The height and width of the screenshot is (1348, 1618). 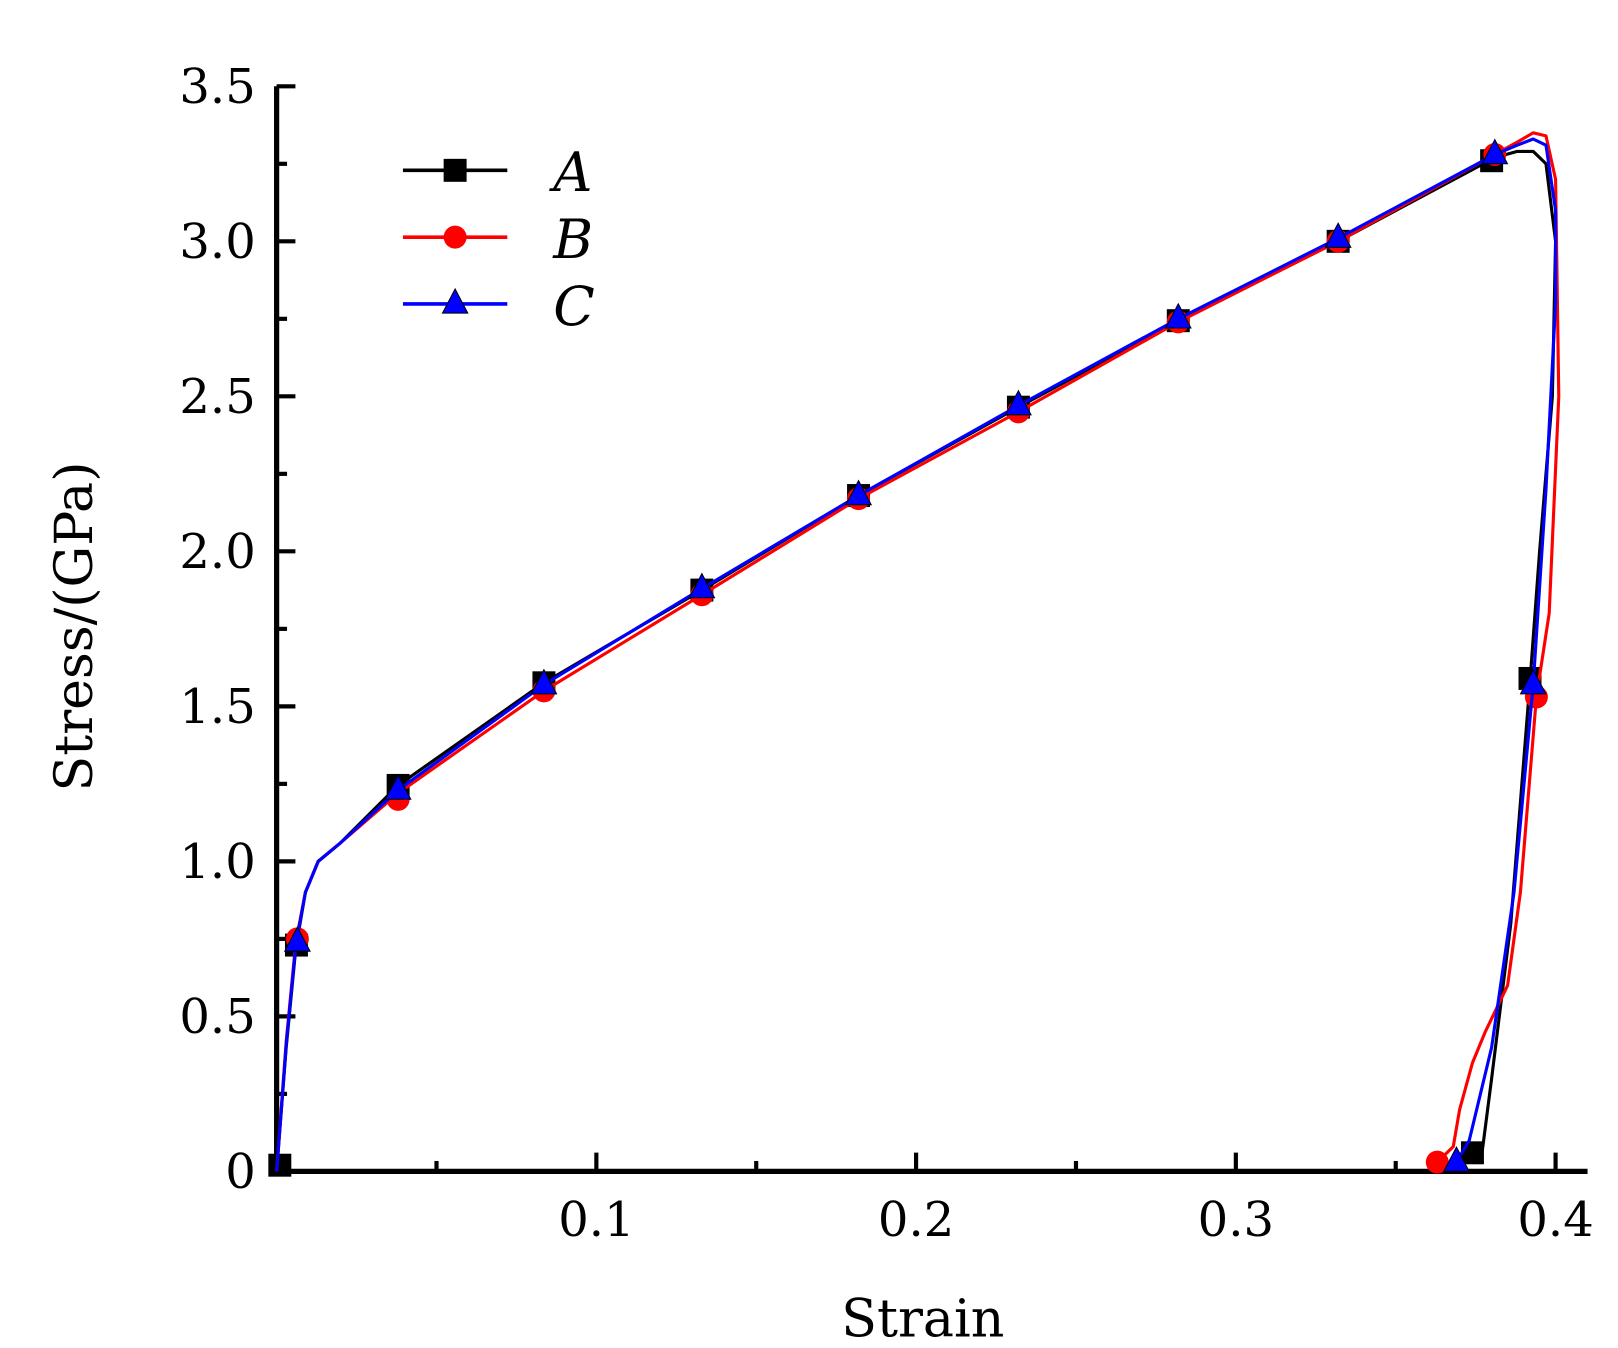 I want to click on y-tick-label: 2.5, so click(x=217, y=397).